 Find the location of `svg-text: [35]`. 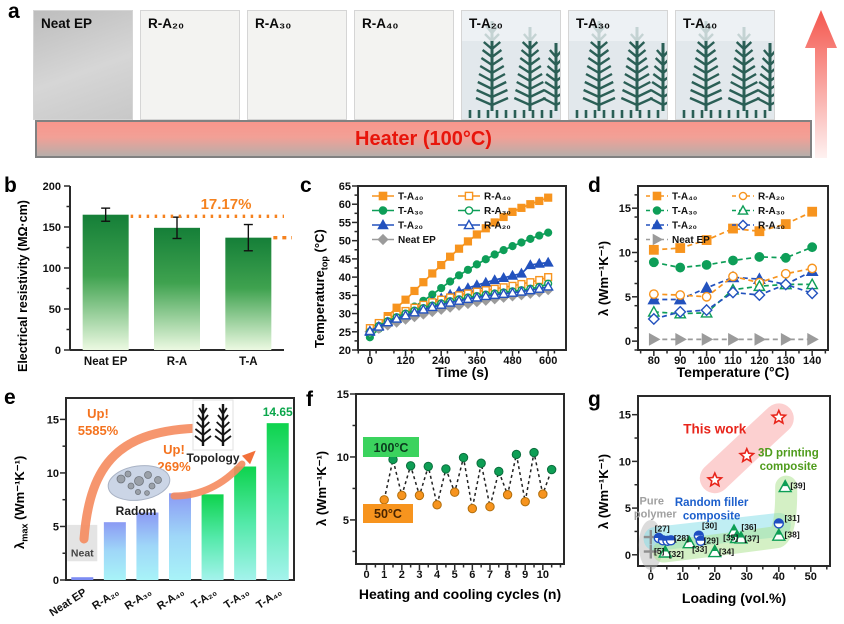

svg-text: [35] is located at coordinates (730, 537).